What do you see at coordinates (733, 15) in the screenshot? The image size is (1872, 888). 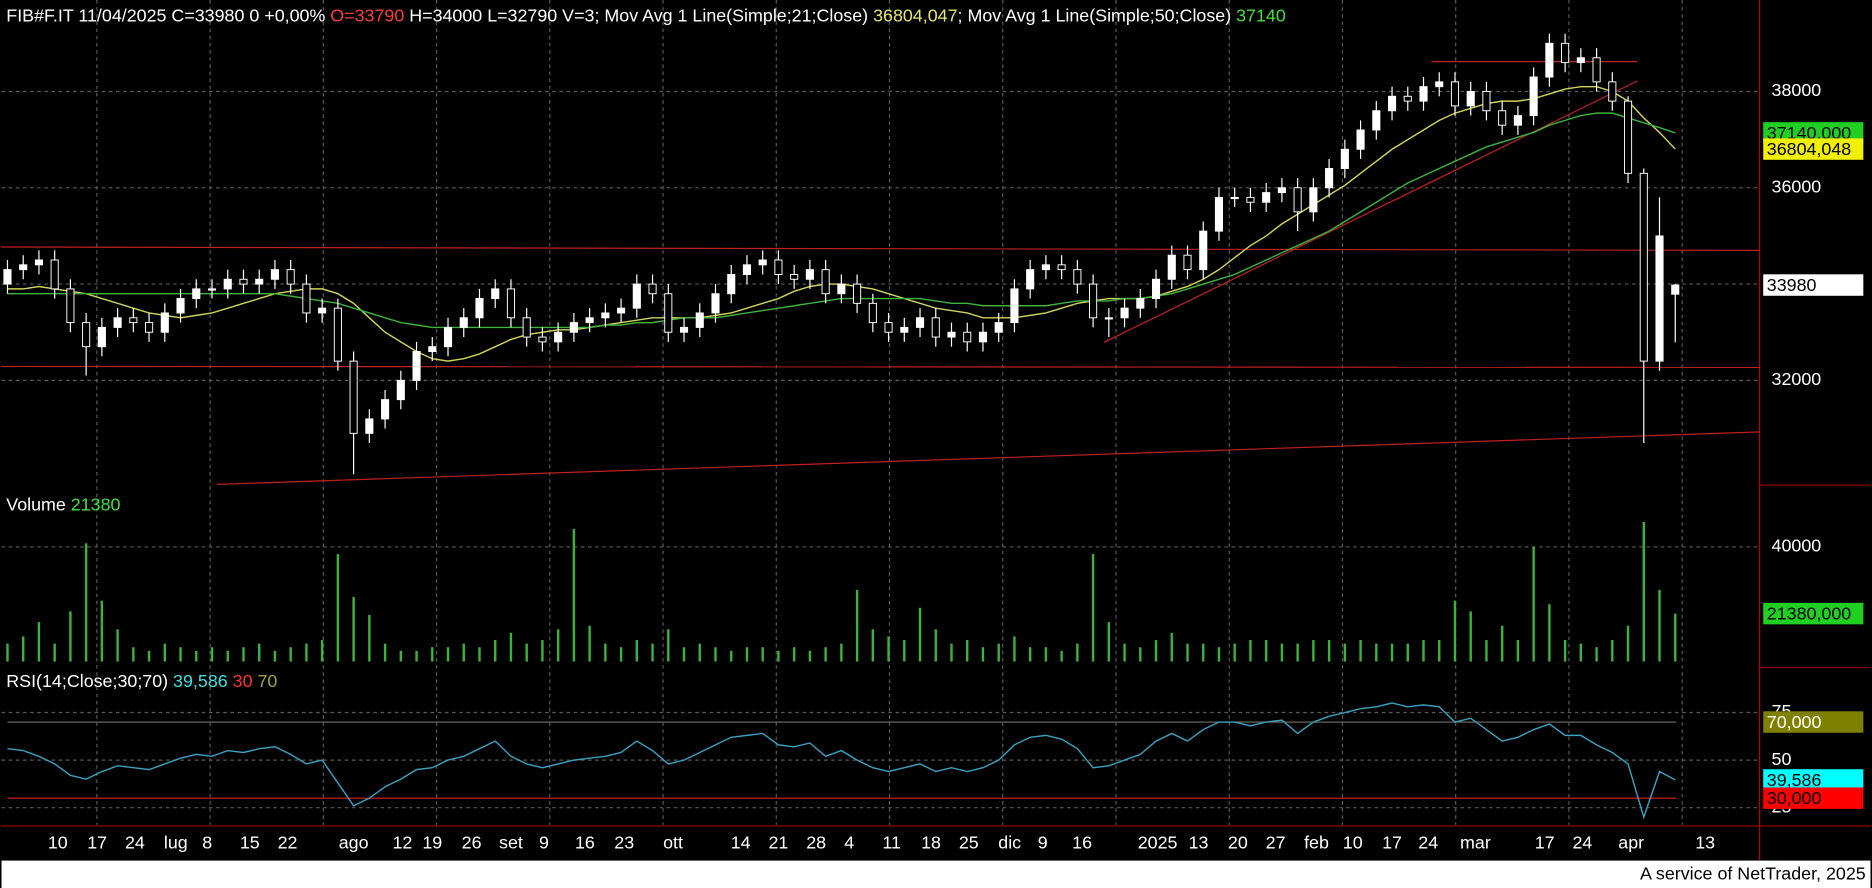 I see `label-segment: ; Mov Avg 1 Line(Simple;21;Close)` at bounding box center [733, 15].